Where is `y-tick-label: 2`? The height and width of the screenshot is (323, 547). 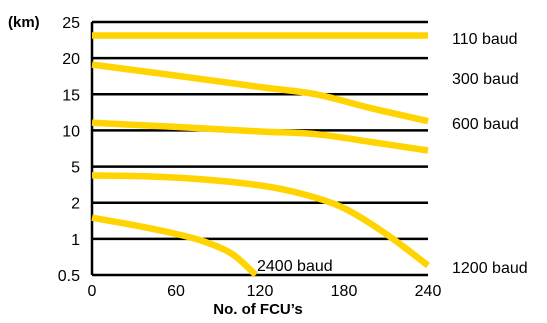 y-tick-label: 2 is located at coordinates (75, 204).